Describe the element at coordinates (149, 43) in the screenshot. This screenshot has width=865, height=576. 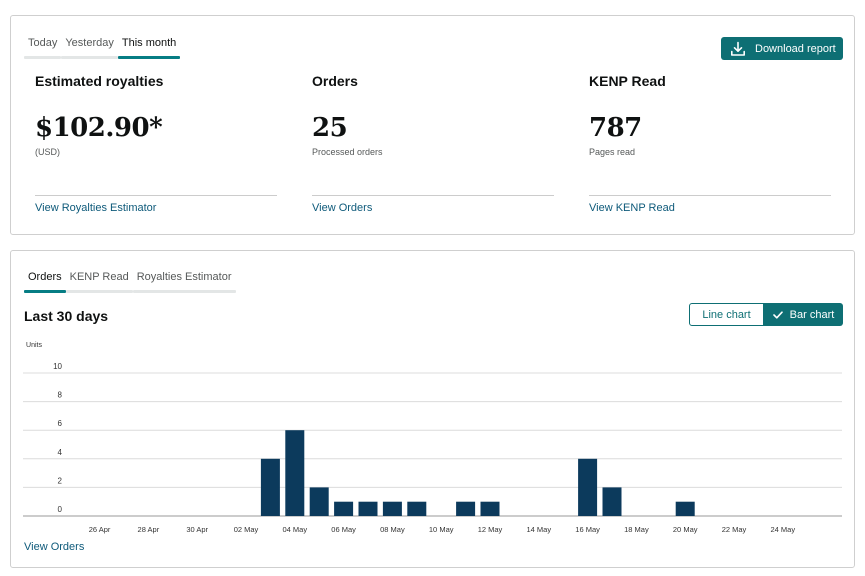
I see `tab-label: This month` at that location.